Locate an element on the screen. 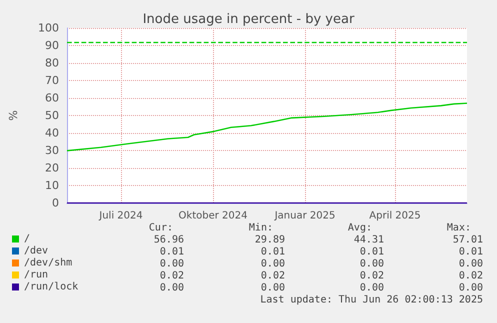 This screenshot has width=497, height=323. y-tick-label: 90 is located at coordinates (52, 45).